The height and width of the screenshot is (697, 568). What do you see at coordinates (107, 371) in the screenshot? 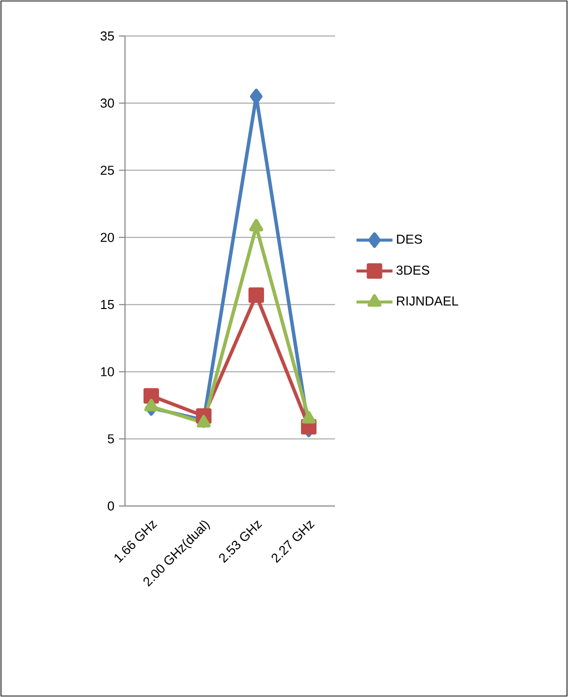
I see `y-tick-label: 10` at bounding box center [107, 371].